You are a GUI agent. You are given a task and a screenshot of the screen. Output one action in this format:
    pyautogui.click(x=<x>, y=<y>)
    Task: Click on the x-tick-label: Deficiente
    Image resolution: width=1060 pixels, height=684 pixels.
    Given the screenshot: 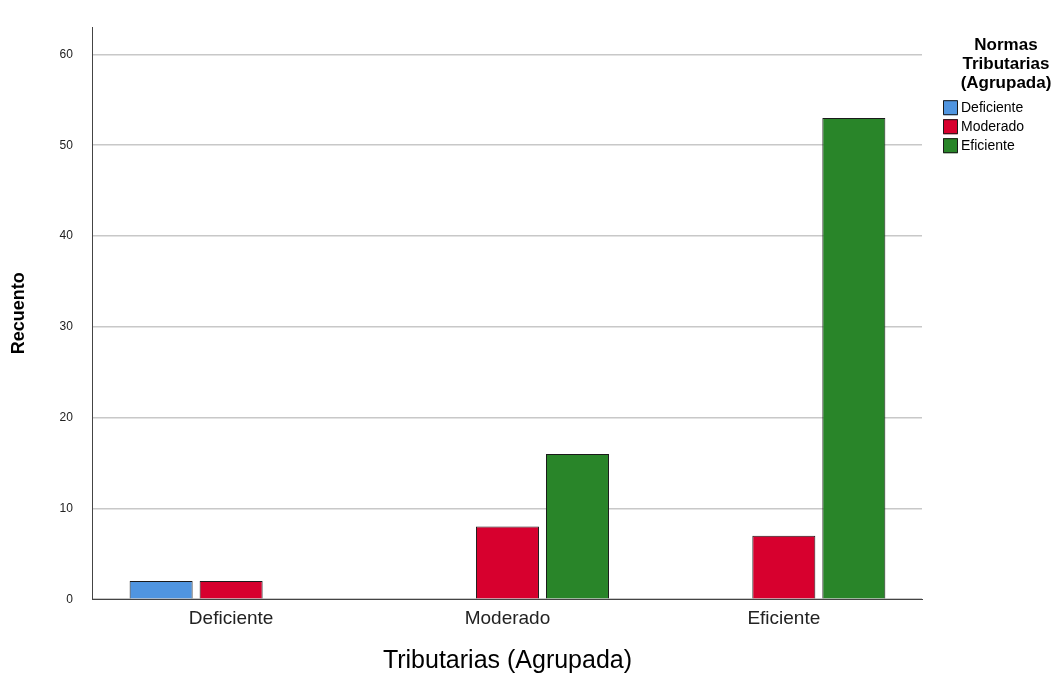 What is the action you would take?
    pyautogui.click(x=231, y=617)
    